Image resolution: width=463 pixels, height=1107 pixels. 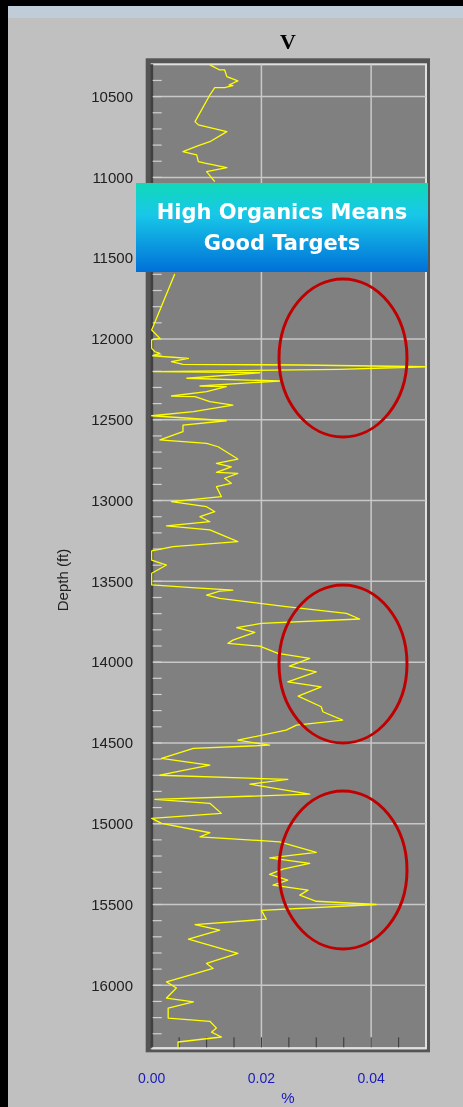 What do you see at coordinates (112, 662) in the screenshot?
I see `y-tick-label: 14000` at bounding box center [112, 662].